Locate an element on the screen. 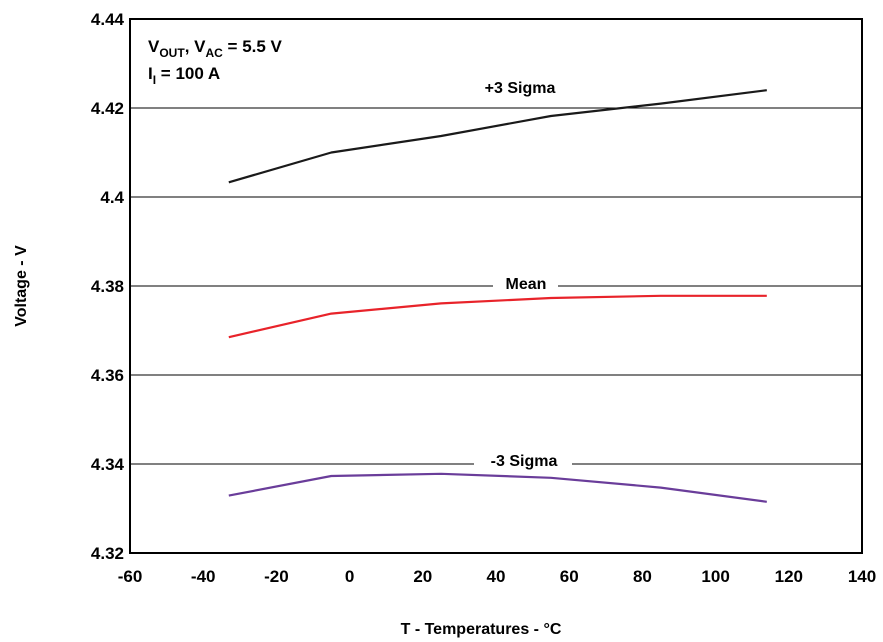  y-tick-labels: 4.32 4.34 4.36 4.38 4.4 4.42 4.44 is located at coordinates (108, 286).